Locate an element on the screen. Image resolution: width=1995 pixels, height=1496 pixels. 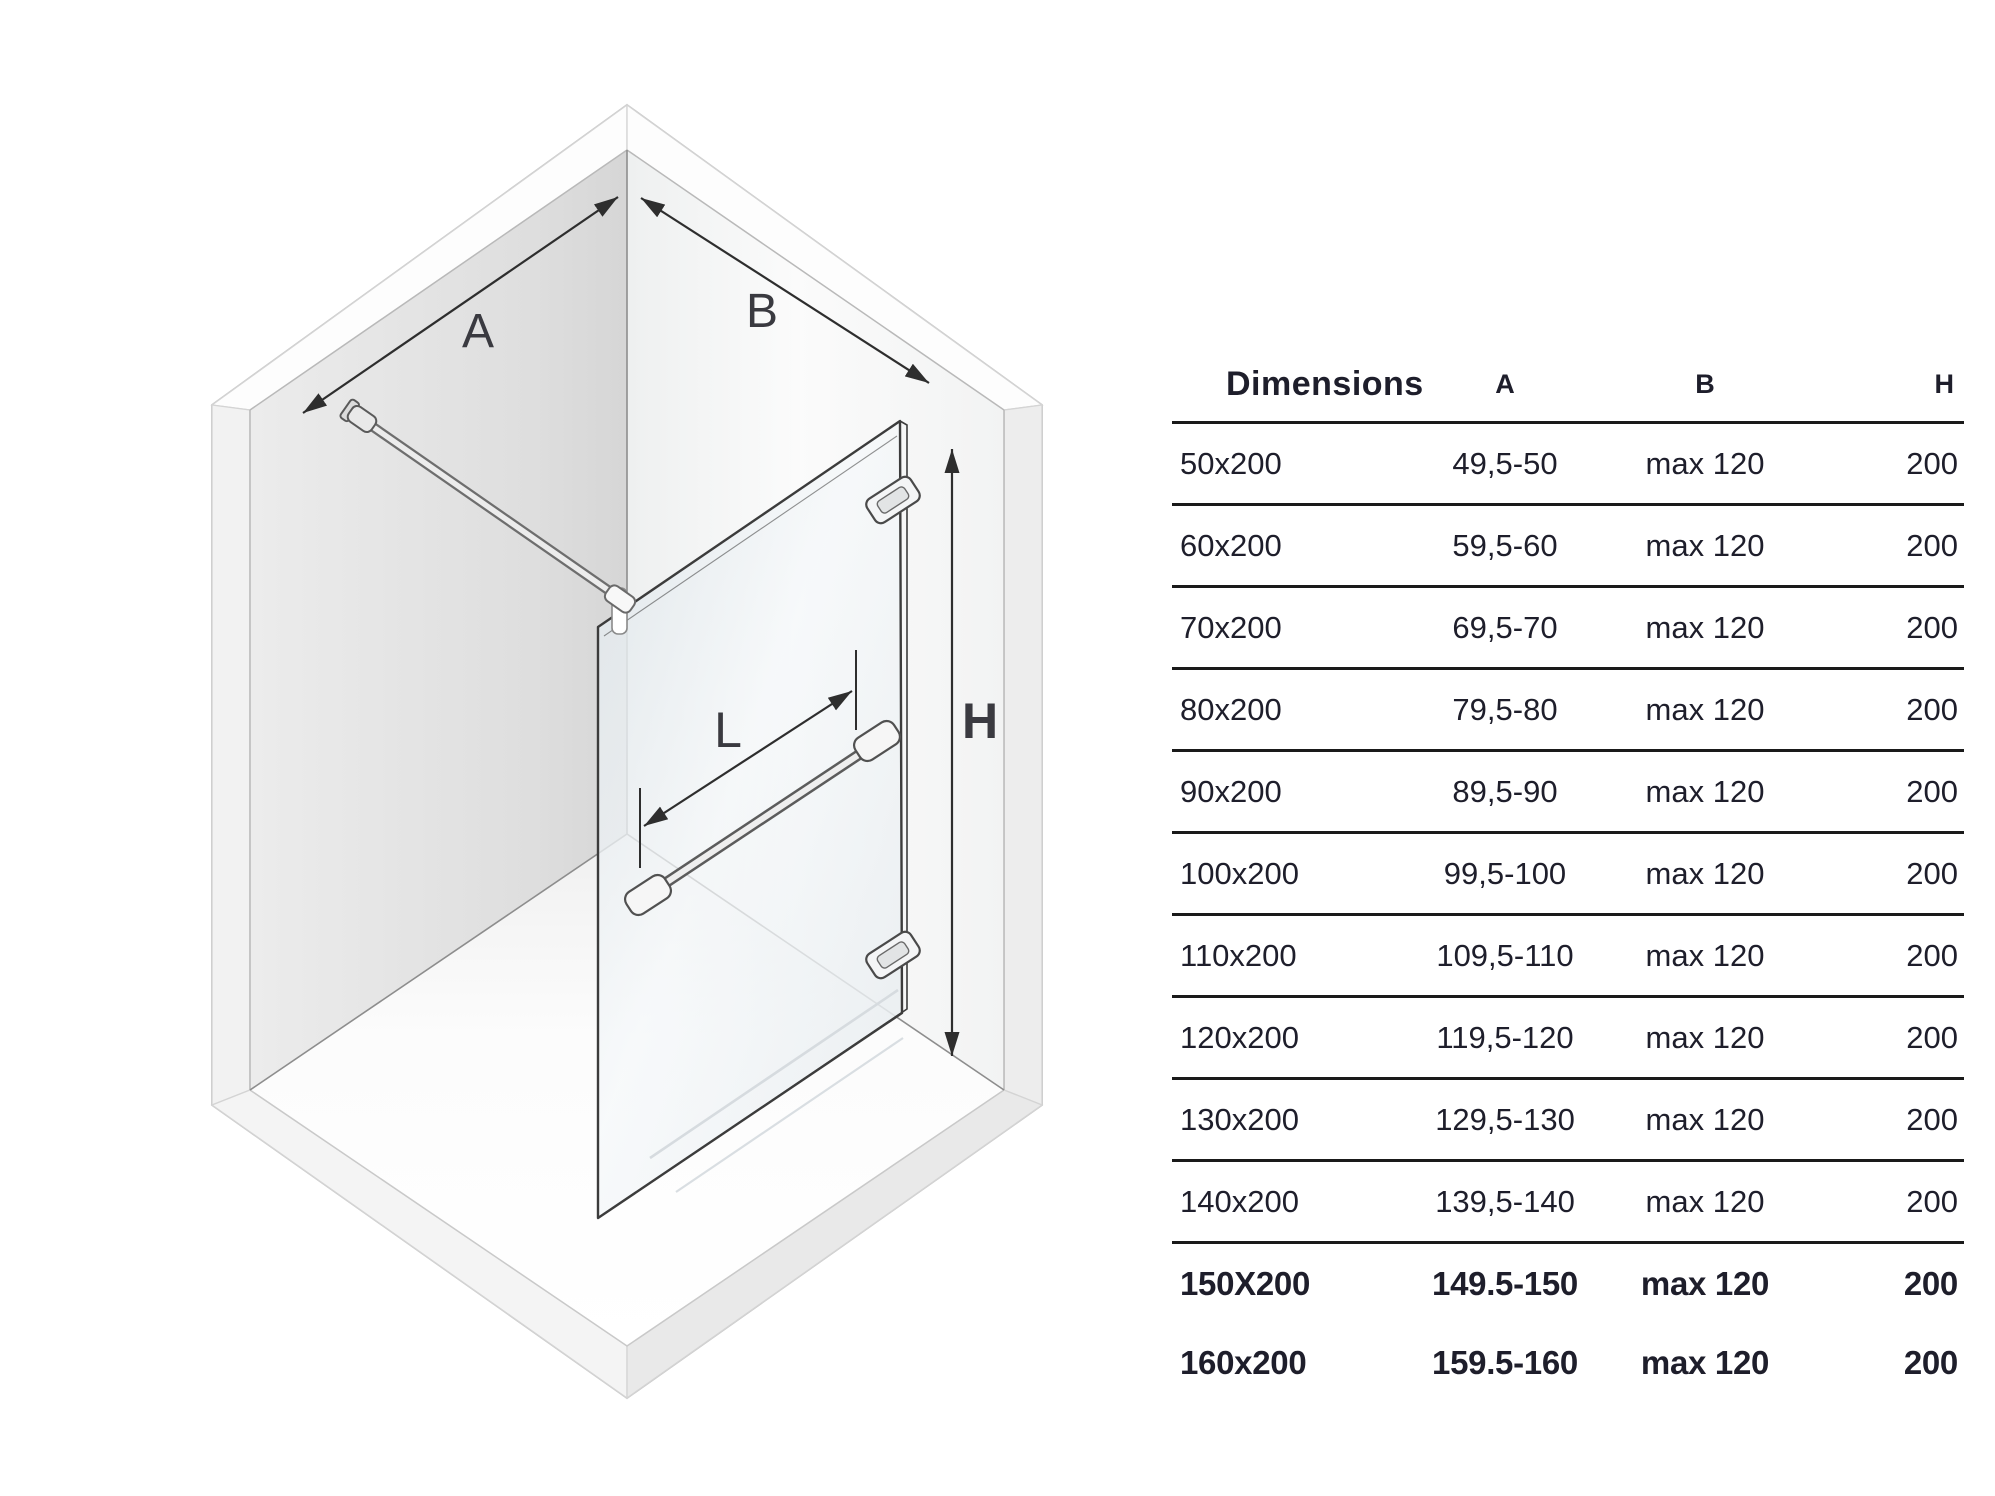
table-row: 160x200 159.5-160 max 120 200 is located at coordinates (1568, 1362).